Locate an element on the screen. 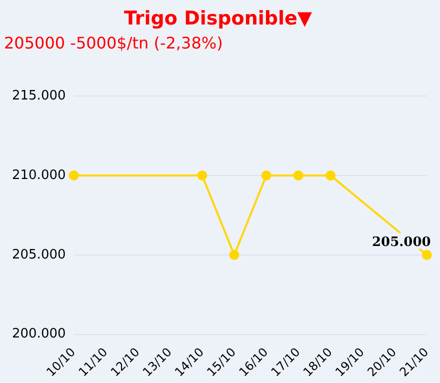 The width and height of the screenshot is (440, 383). y-tick-label: 200.000 is located at coordinates (39, 334).